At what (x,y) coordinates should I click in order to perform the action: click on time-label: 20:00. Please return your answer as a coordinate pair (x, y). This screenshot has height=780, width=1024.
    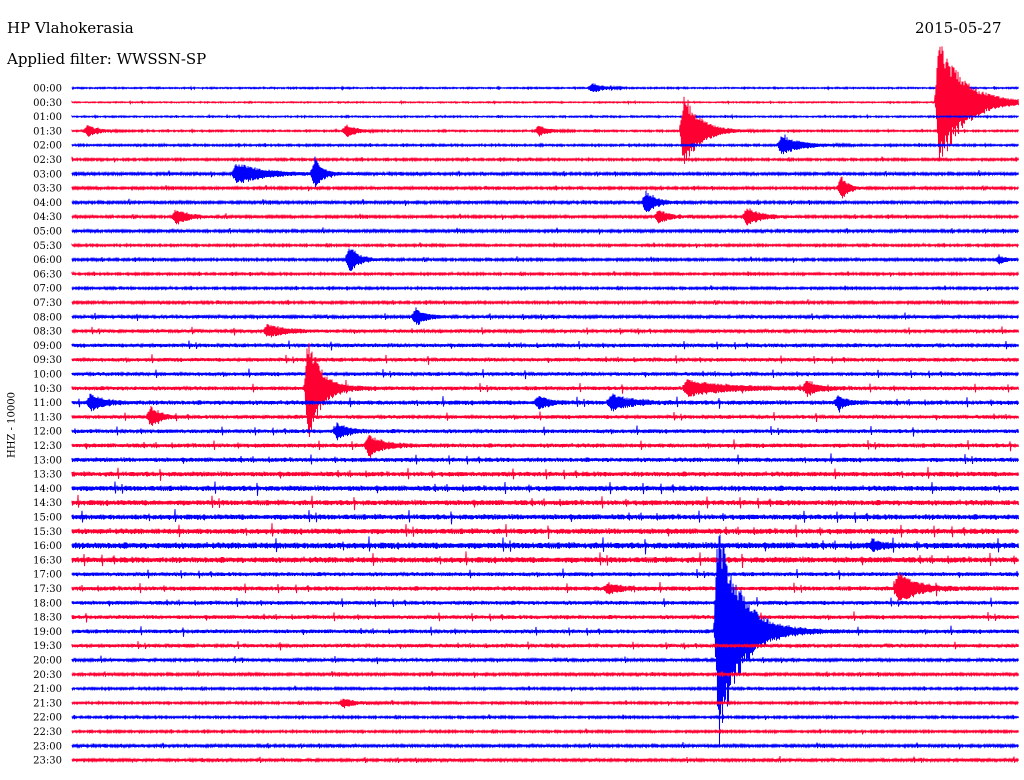
    Looking at the image, I should click on (47, 661).